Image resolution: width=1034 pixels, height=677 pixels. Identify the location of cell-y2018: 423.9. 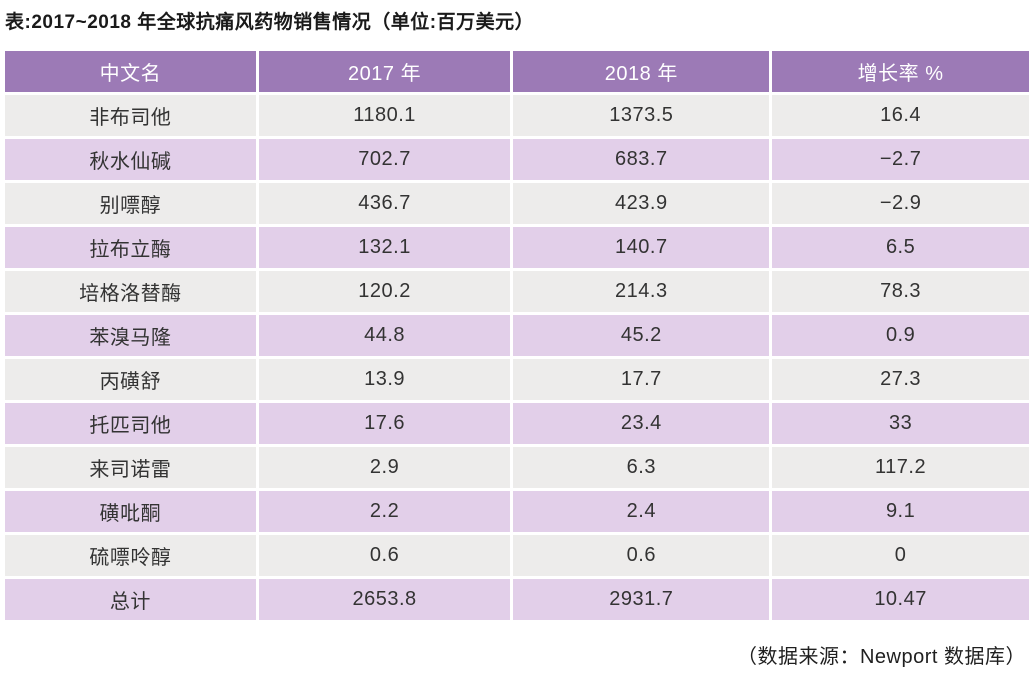
(641, 203).